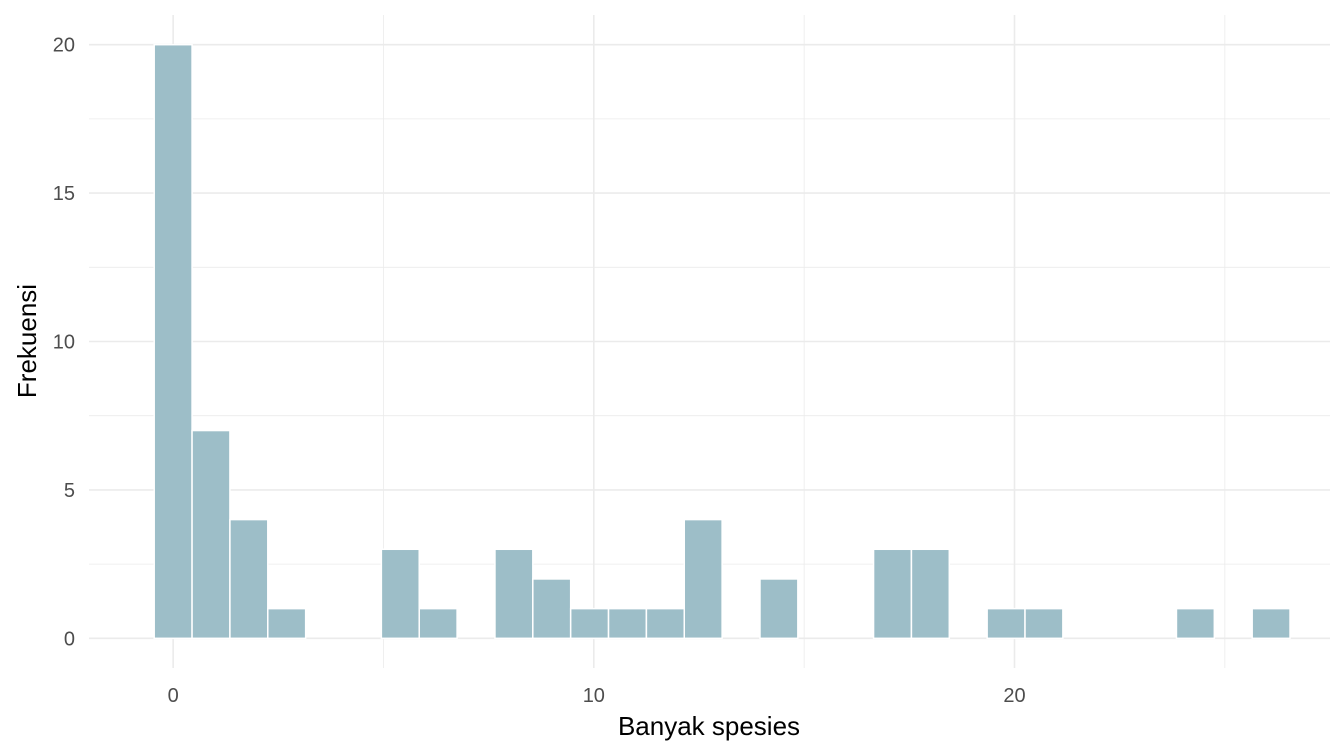  I want to click on y-axis-tick-labels: 0 5 10 15 20, so click(64, 343).